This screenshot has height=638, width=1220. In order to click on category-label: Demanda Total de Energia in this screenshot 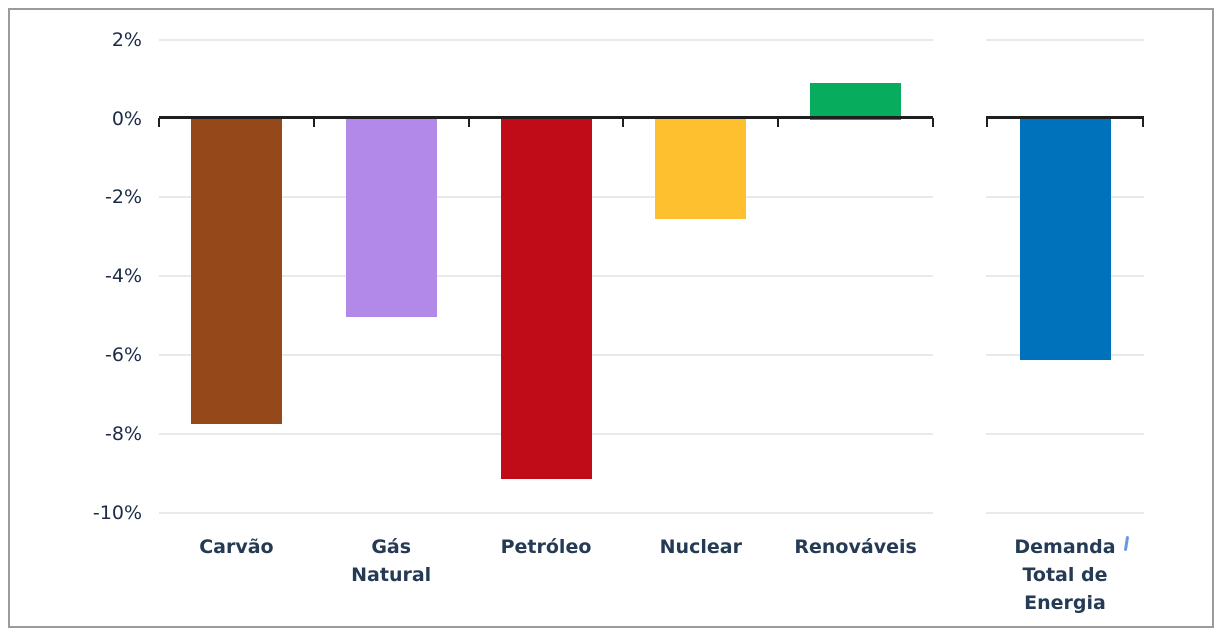, I will do `click(1065, 575)`.